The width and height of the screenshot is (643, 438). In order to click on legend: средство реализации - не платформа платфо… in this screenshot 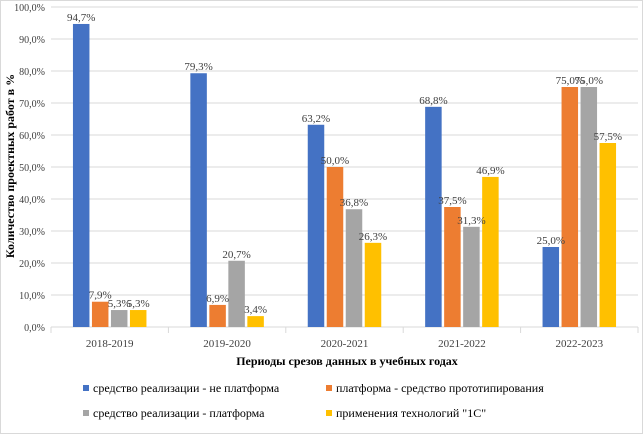, I will do `click(313, 400)`.